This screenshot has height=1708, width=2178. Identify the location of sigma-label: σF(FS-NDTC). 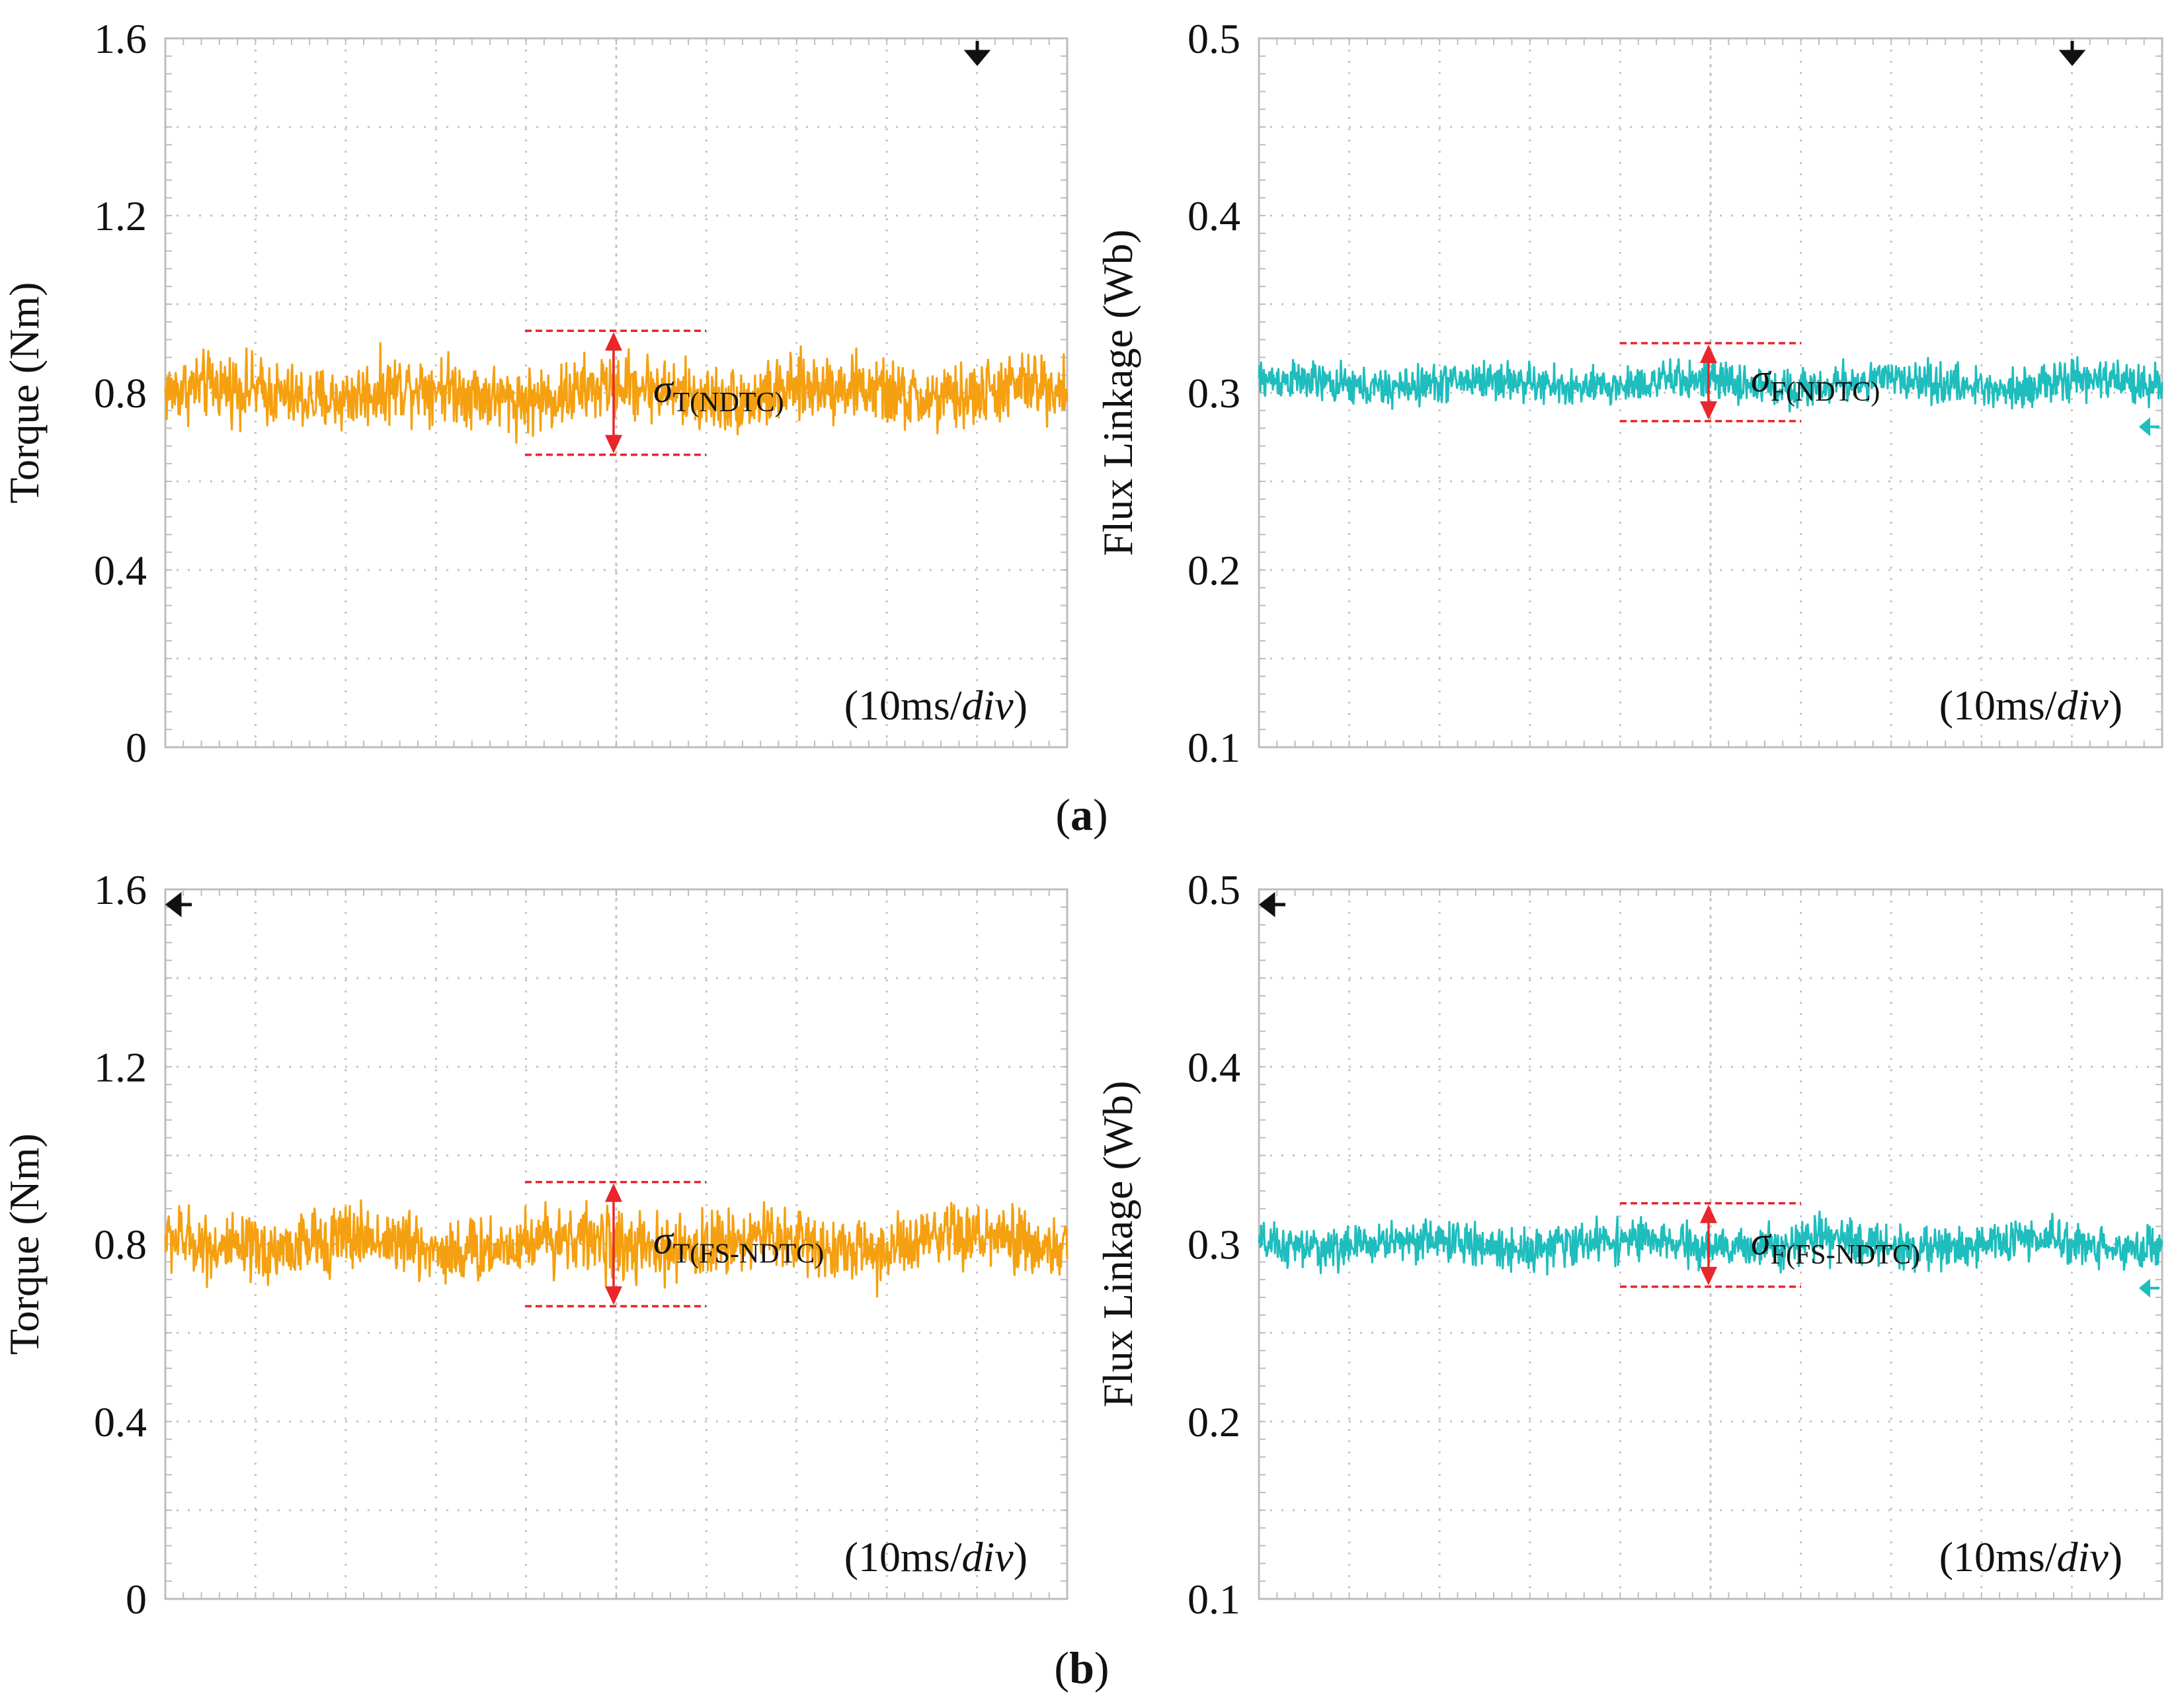
(1835, 1245).